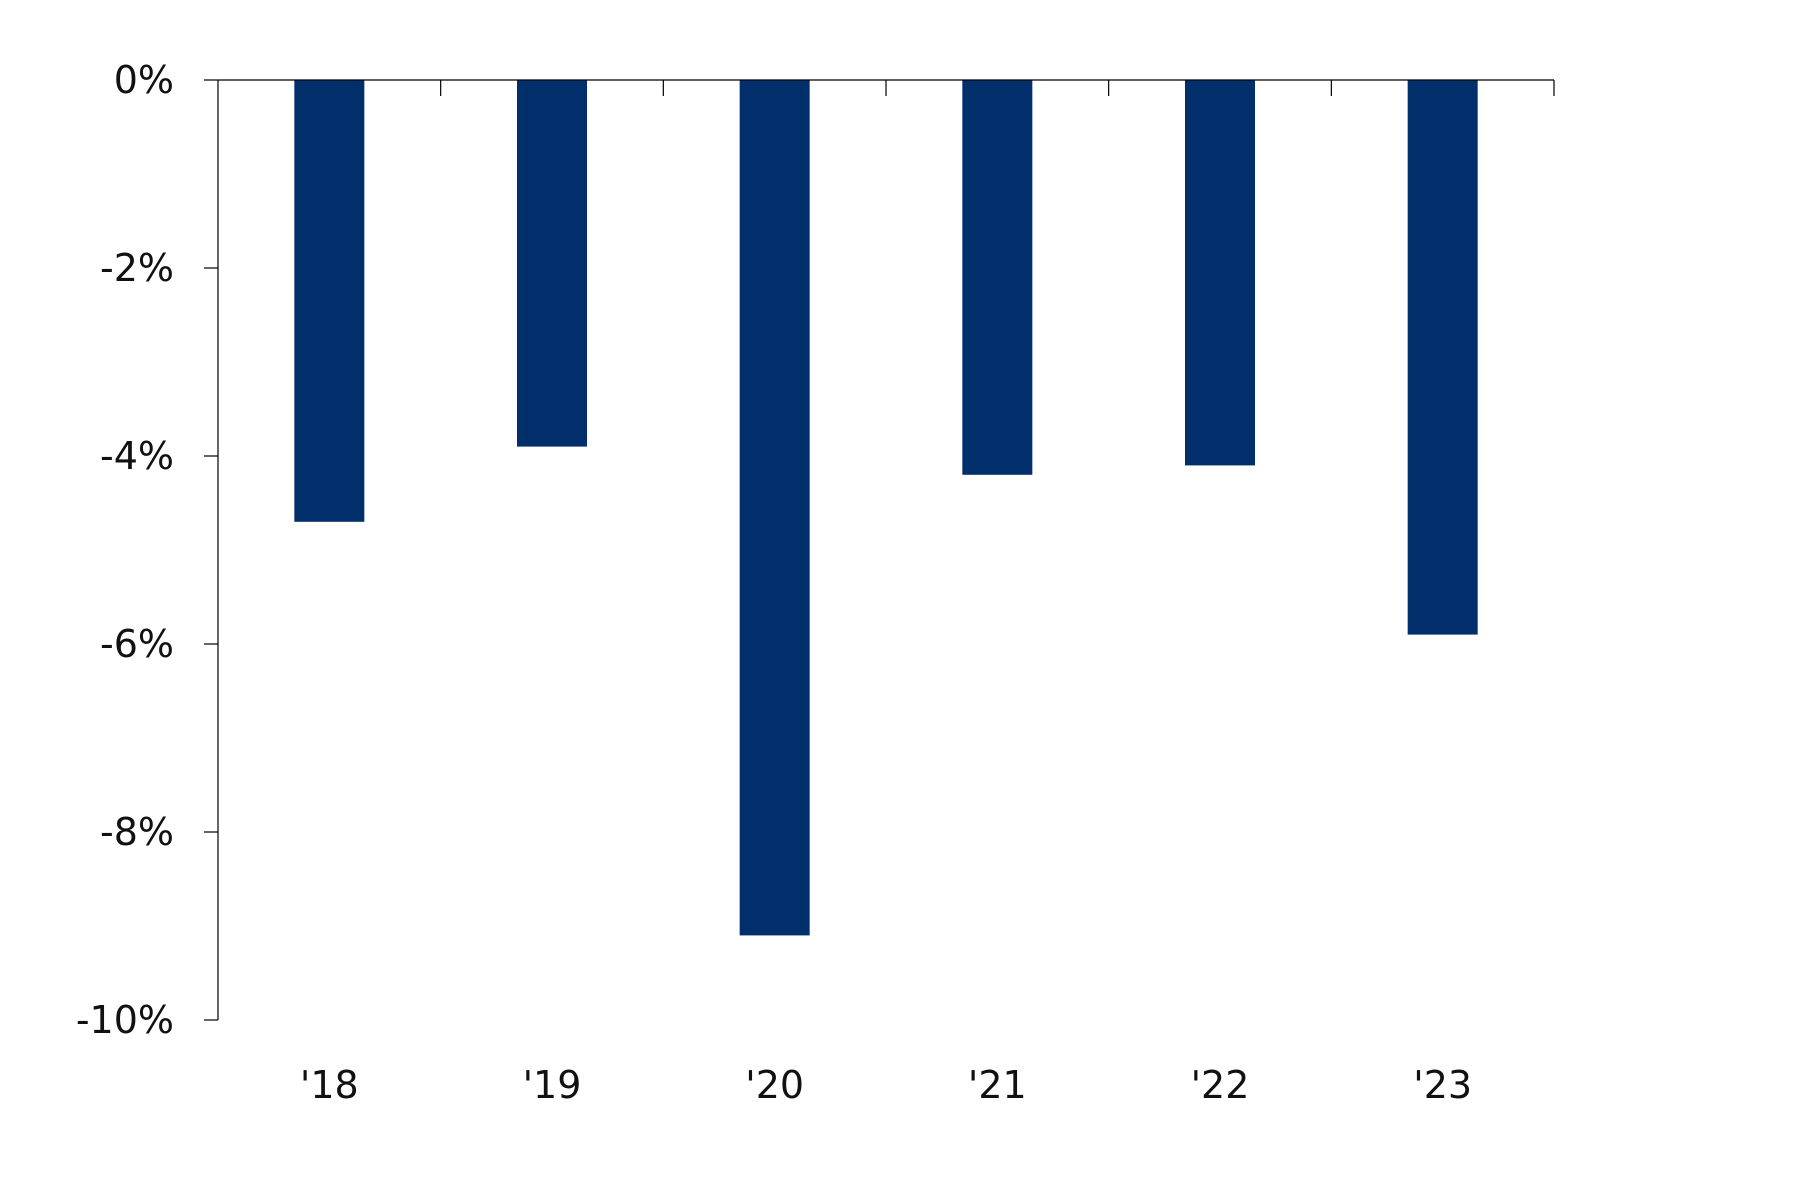 This screenshot has height=1200, width=1800. I want to click on category-label-3: '21, so click(997, 1085).